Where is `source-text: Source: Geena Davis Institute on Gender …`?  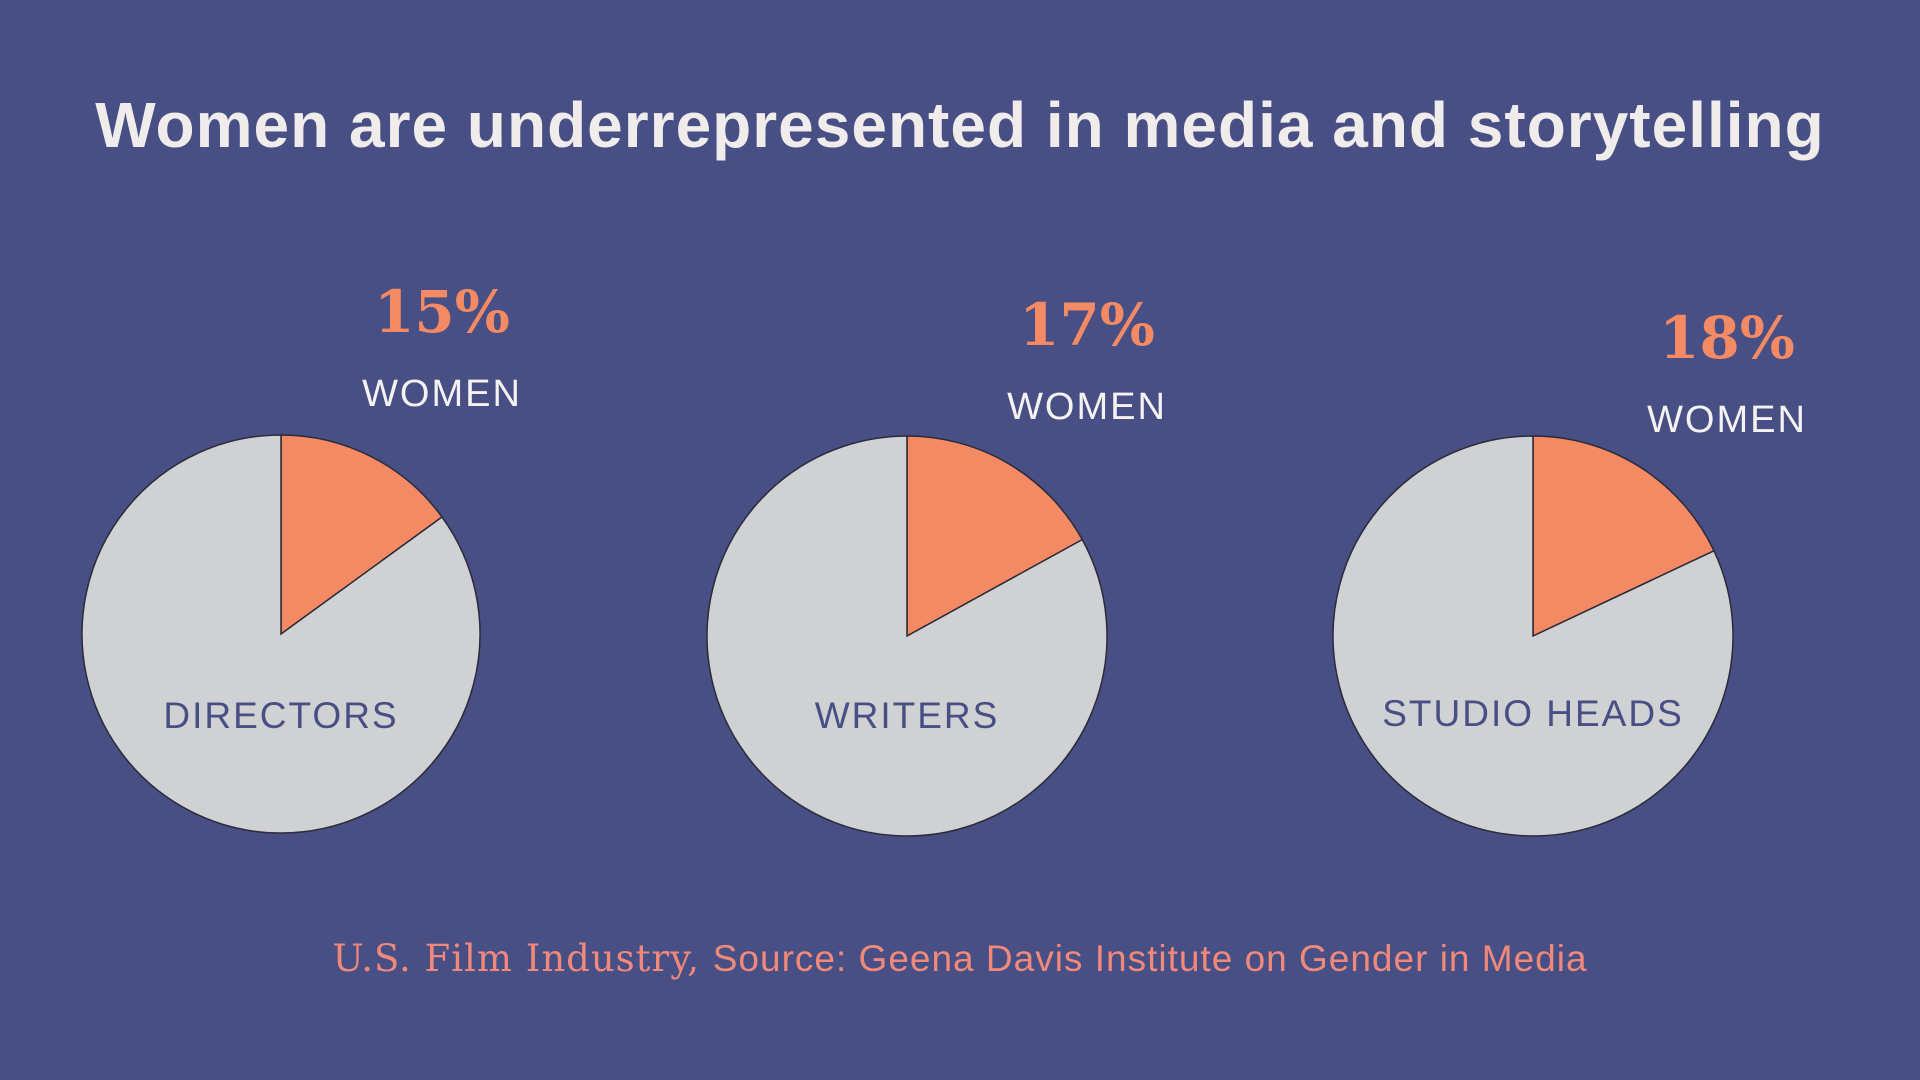
source-text: Source: Geena Davis Institute on Gender … is located at coordinates (1150, 958).